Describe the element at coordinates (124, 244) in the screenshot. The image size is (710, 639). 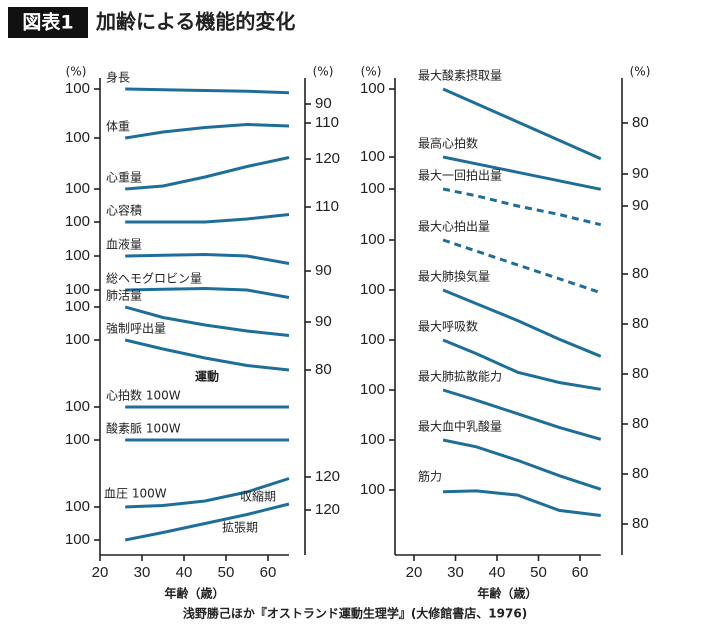
I see `series-label: 血液量` at that location.